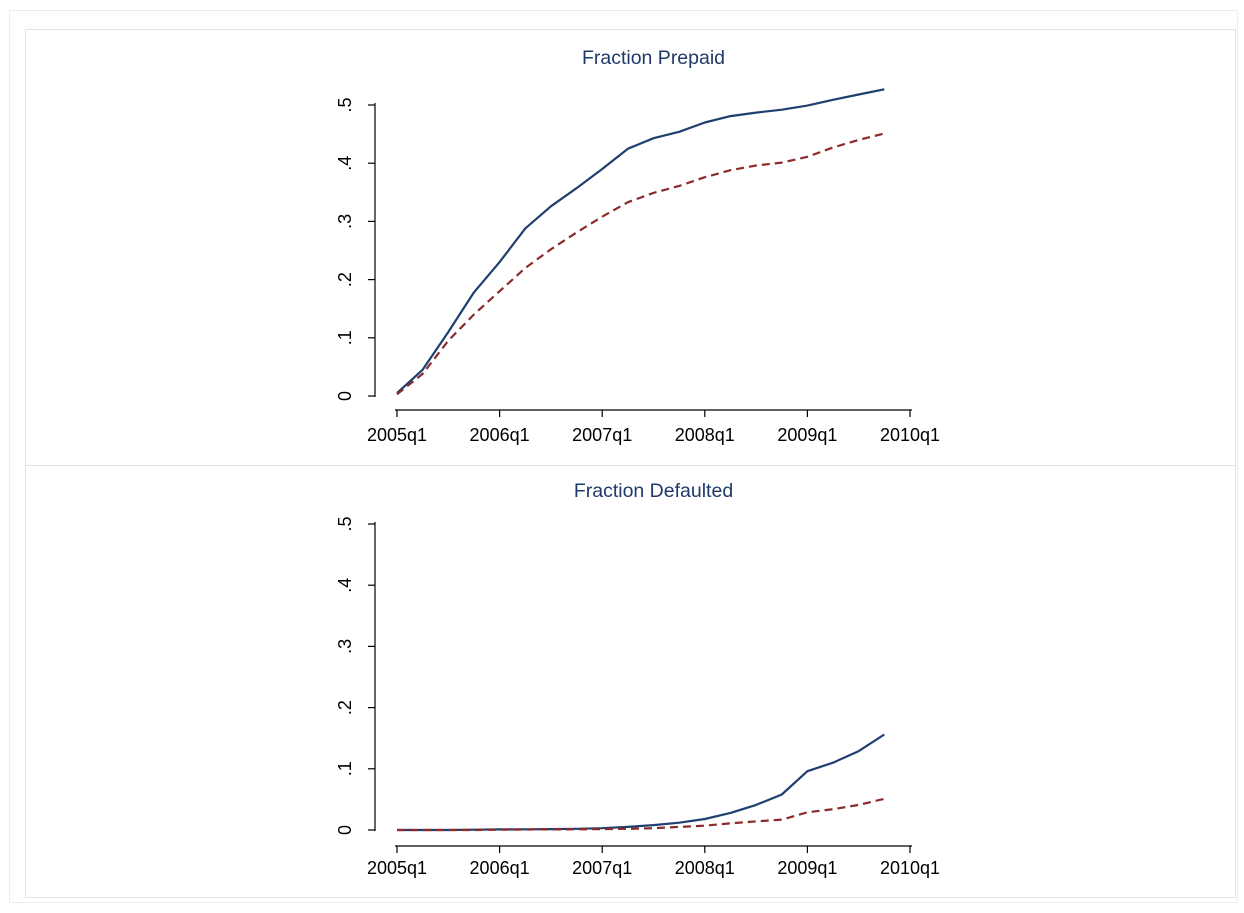  Describe the element at coordinates (653, 491) in the screenshot. I see `chart-title: Fraction Defaulted` at that location.